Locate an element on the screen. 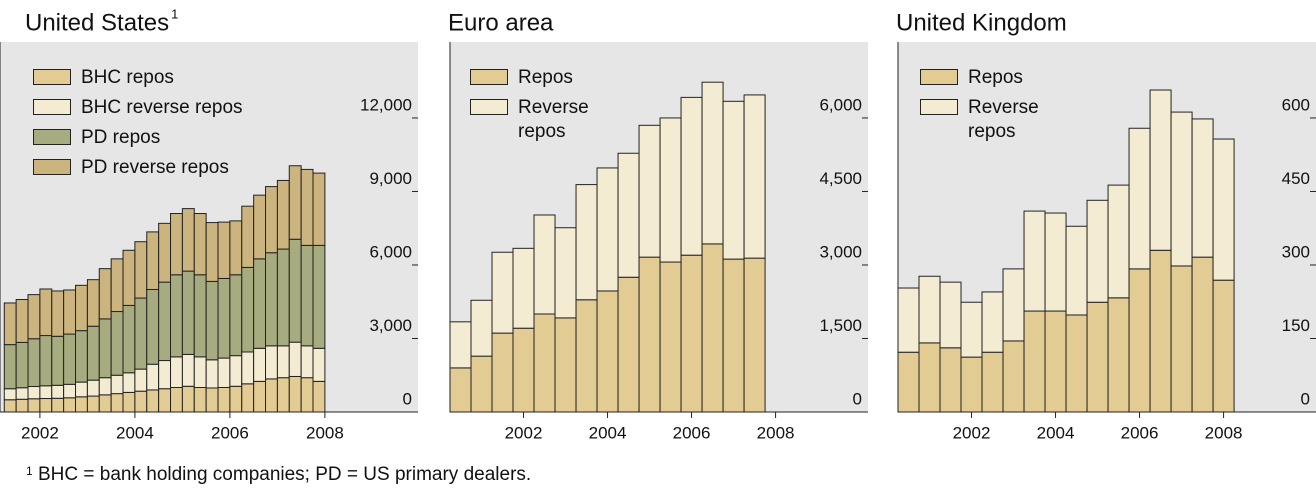  panel-title: Euro area is located at coordinates (501, 22).